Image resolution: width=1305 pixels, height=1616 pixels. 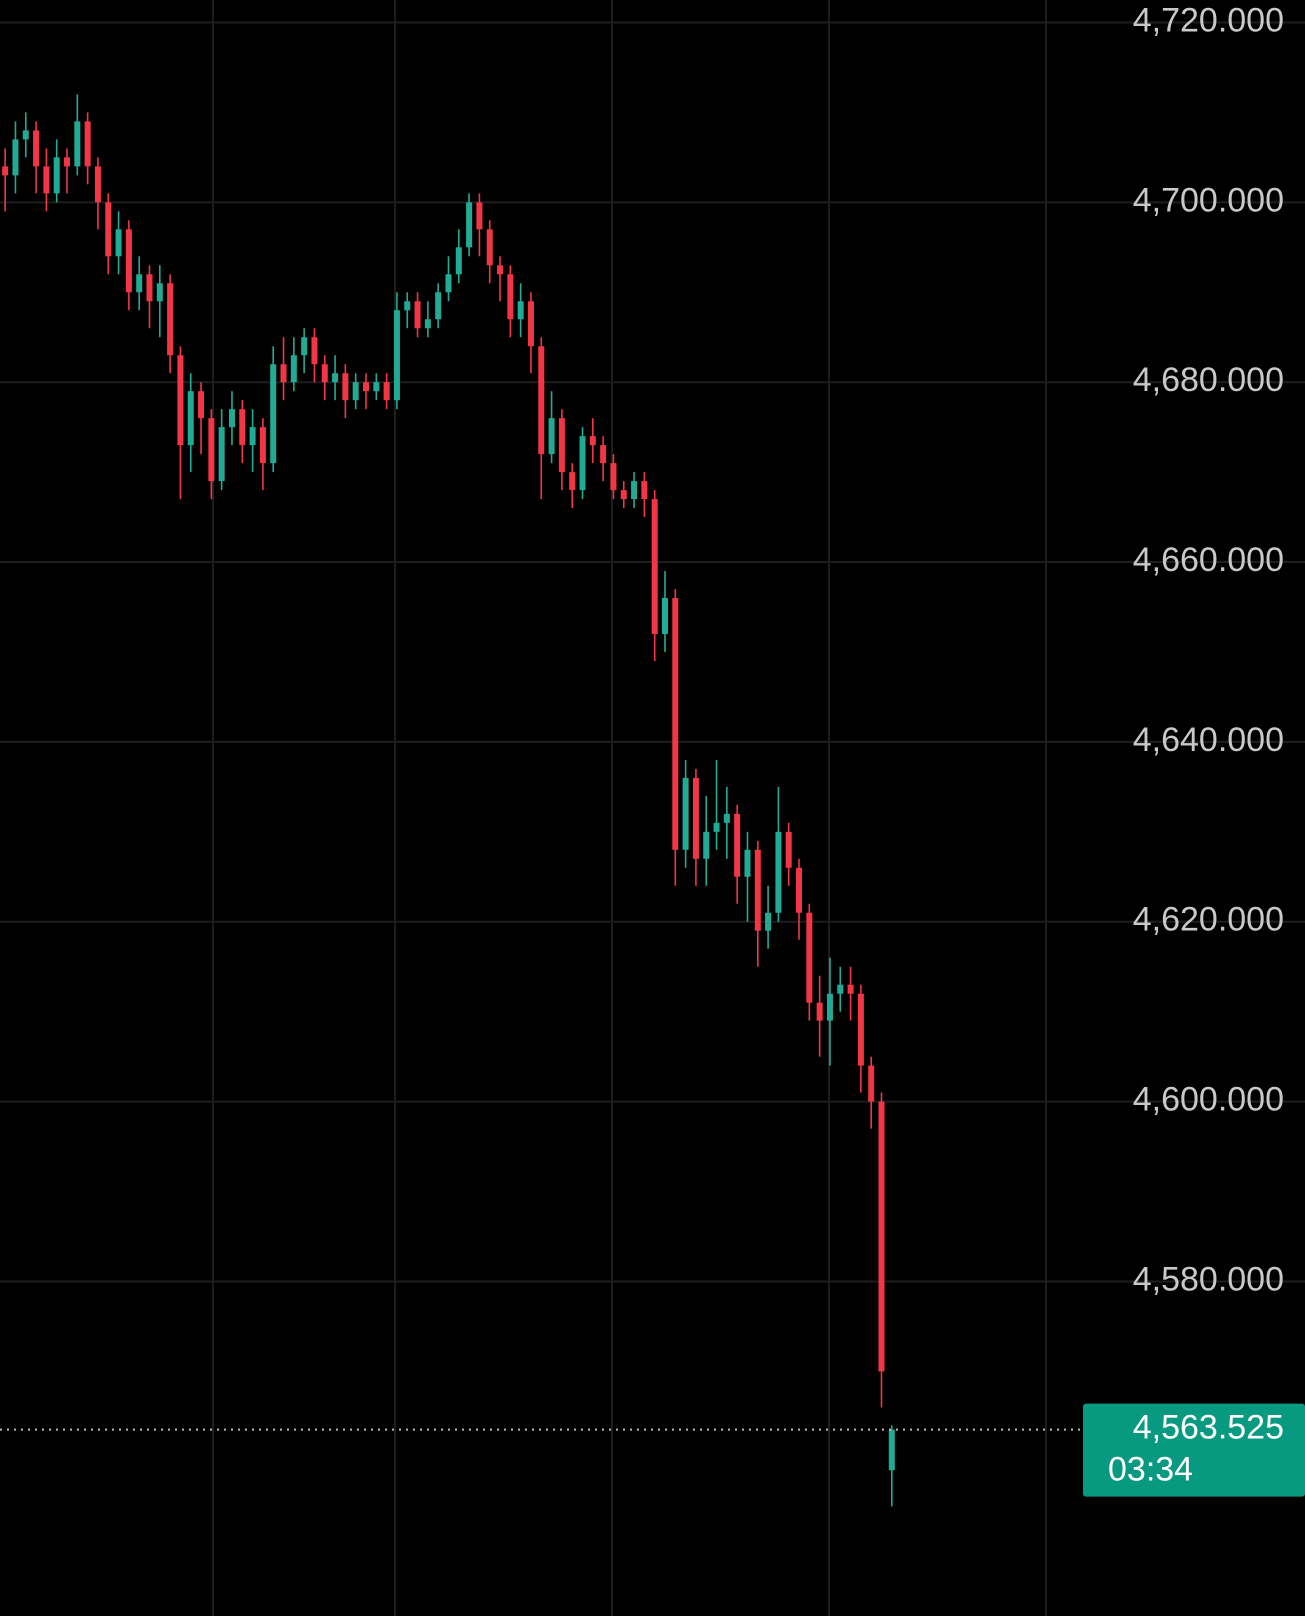 What do you see at coordinates (1208, 380) in the screenshot?
I see `y-tick-label: 4,680.000` at bounding box center [1208, 380].